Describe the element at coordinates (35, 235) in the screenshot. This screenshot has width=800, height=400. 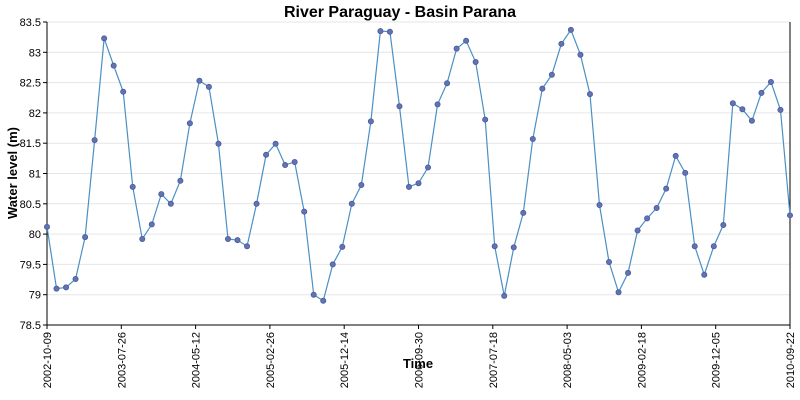
I see `y-tick-label: 80` at that location.